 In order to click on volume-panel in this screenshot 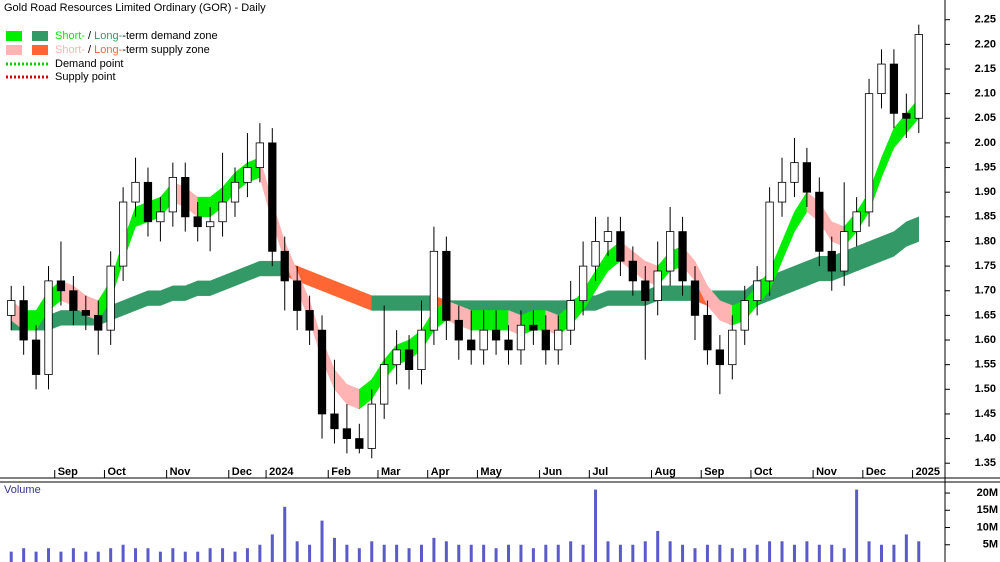, I will do `click(465, 525)`.